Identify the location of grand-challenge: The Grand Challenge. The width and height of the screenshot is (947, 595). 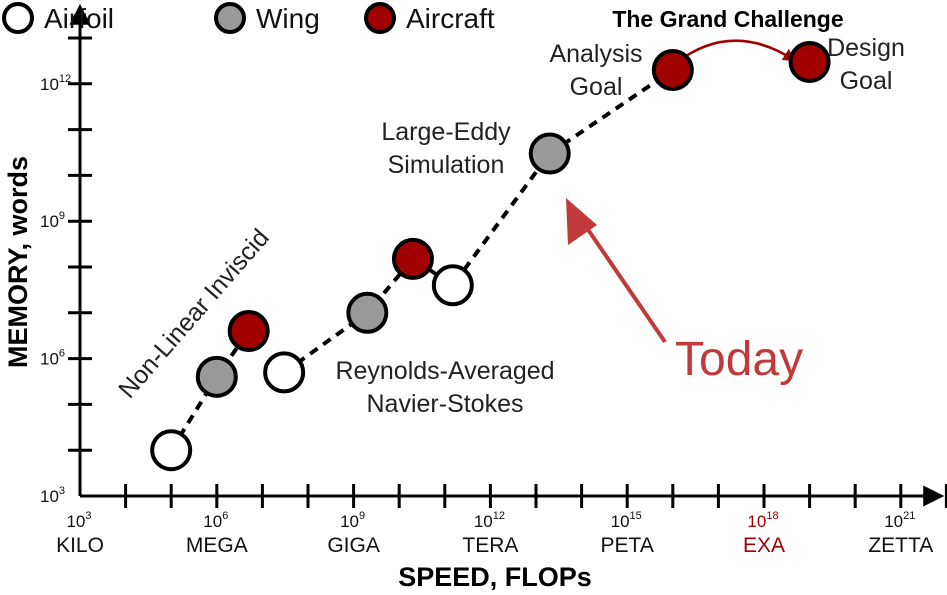
(728, 35).